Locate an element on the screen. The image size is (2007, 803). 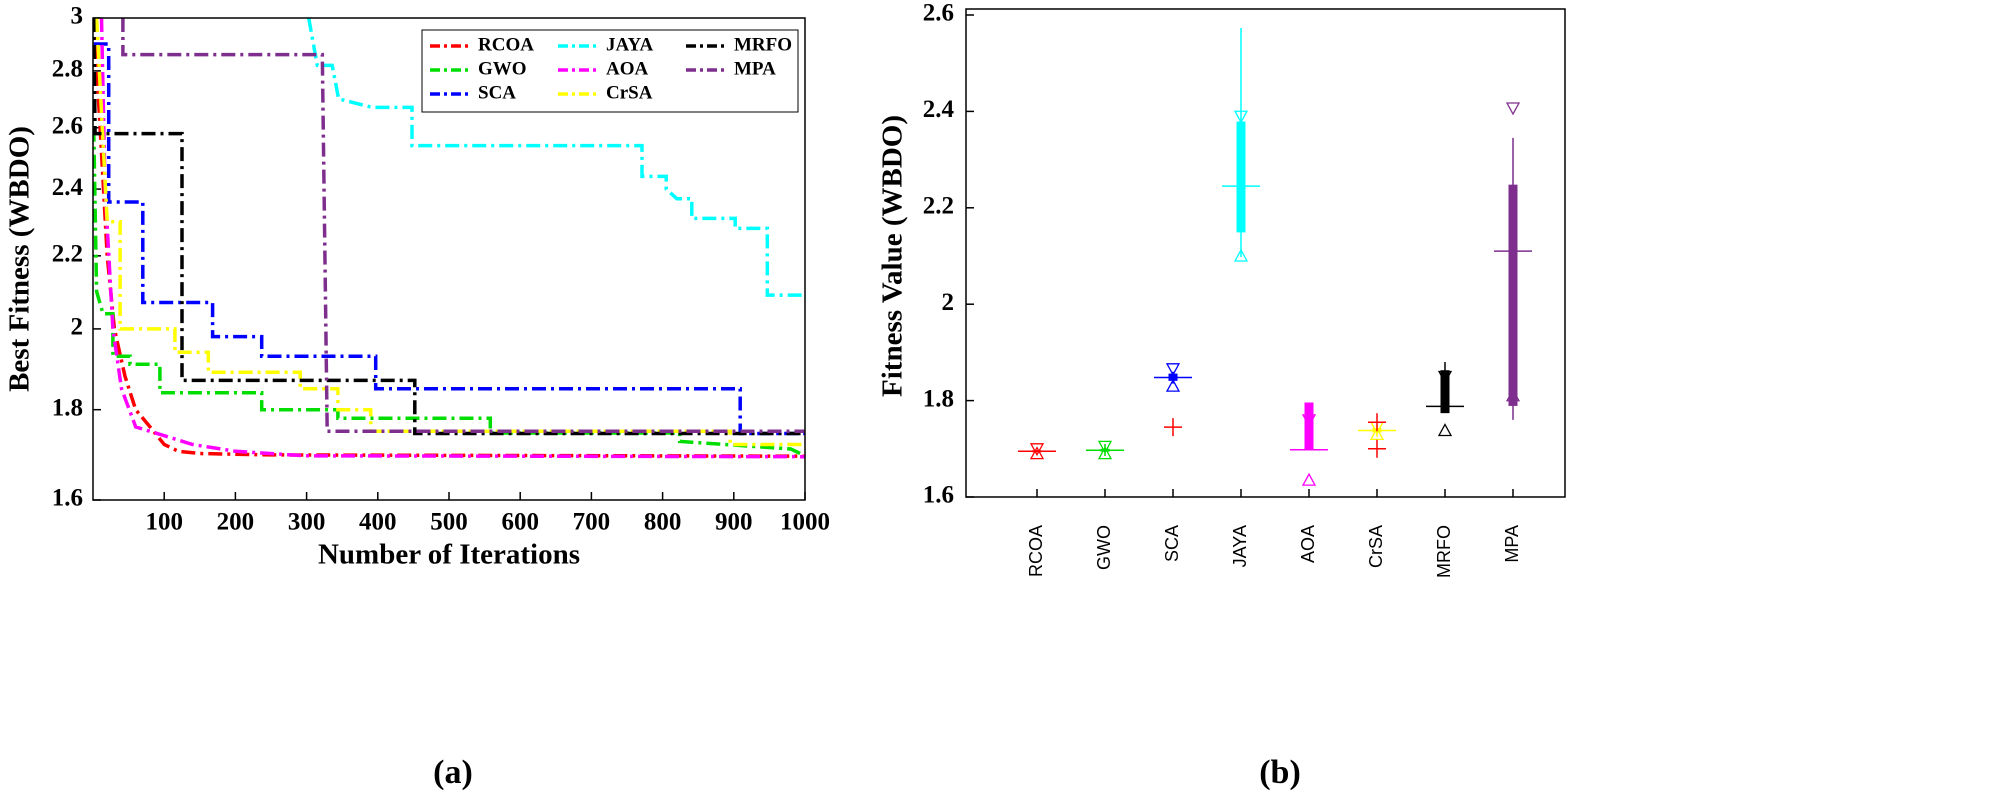
x-tick-label: GWO is located at coordinates (1104, 547).